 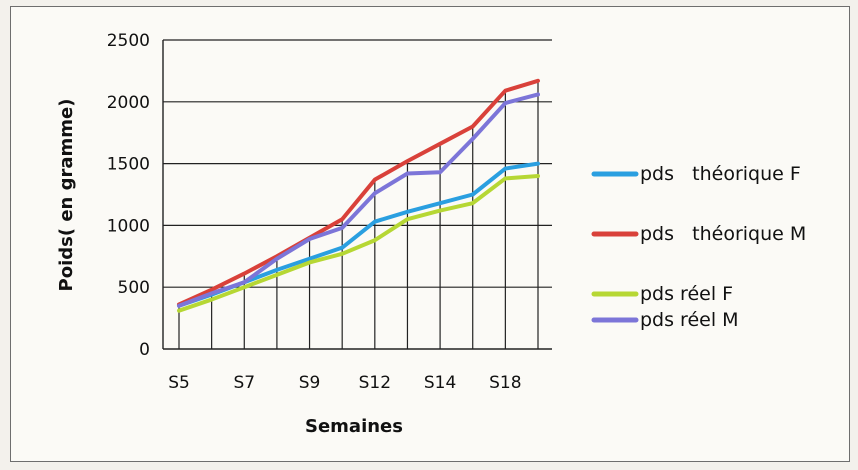 What do you see at coordinates (375, 383) in the screenshot?
I see `x-tick-label-3: S12` at bounding box center [375, 383].